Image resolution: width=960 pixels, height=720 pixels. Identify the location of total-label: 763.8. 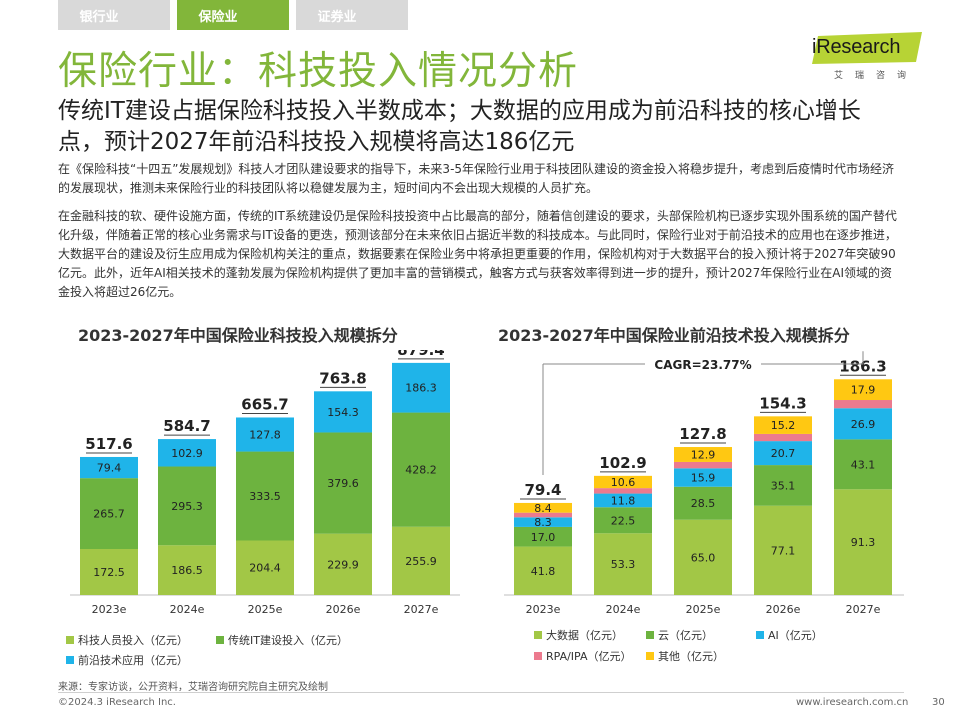
(342, 378).